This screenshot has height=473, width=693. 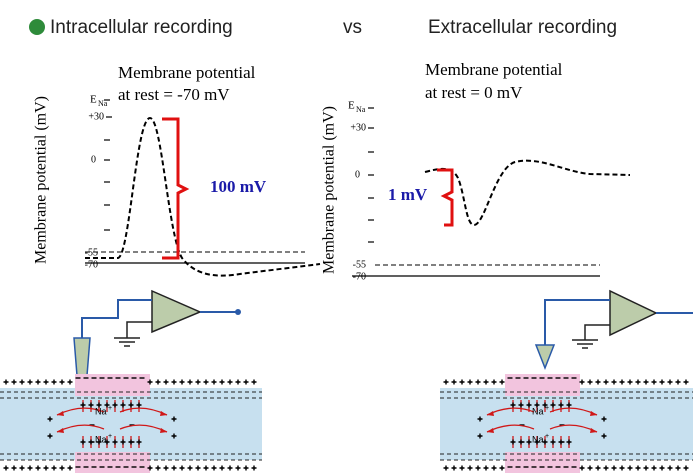 I want to click on caption: Membrane potential, so click(x=187, y=72).